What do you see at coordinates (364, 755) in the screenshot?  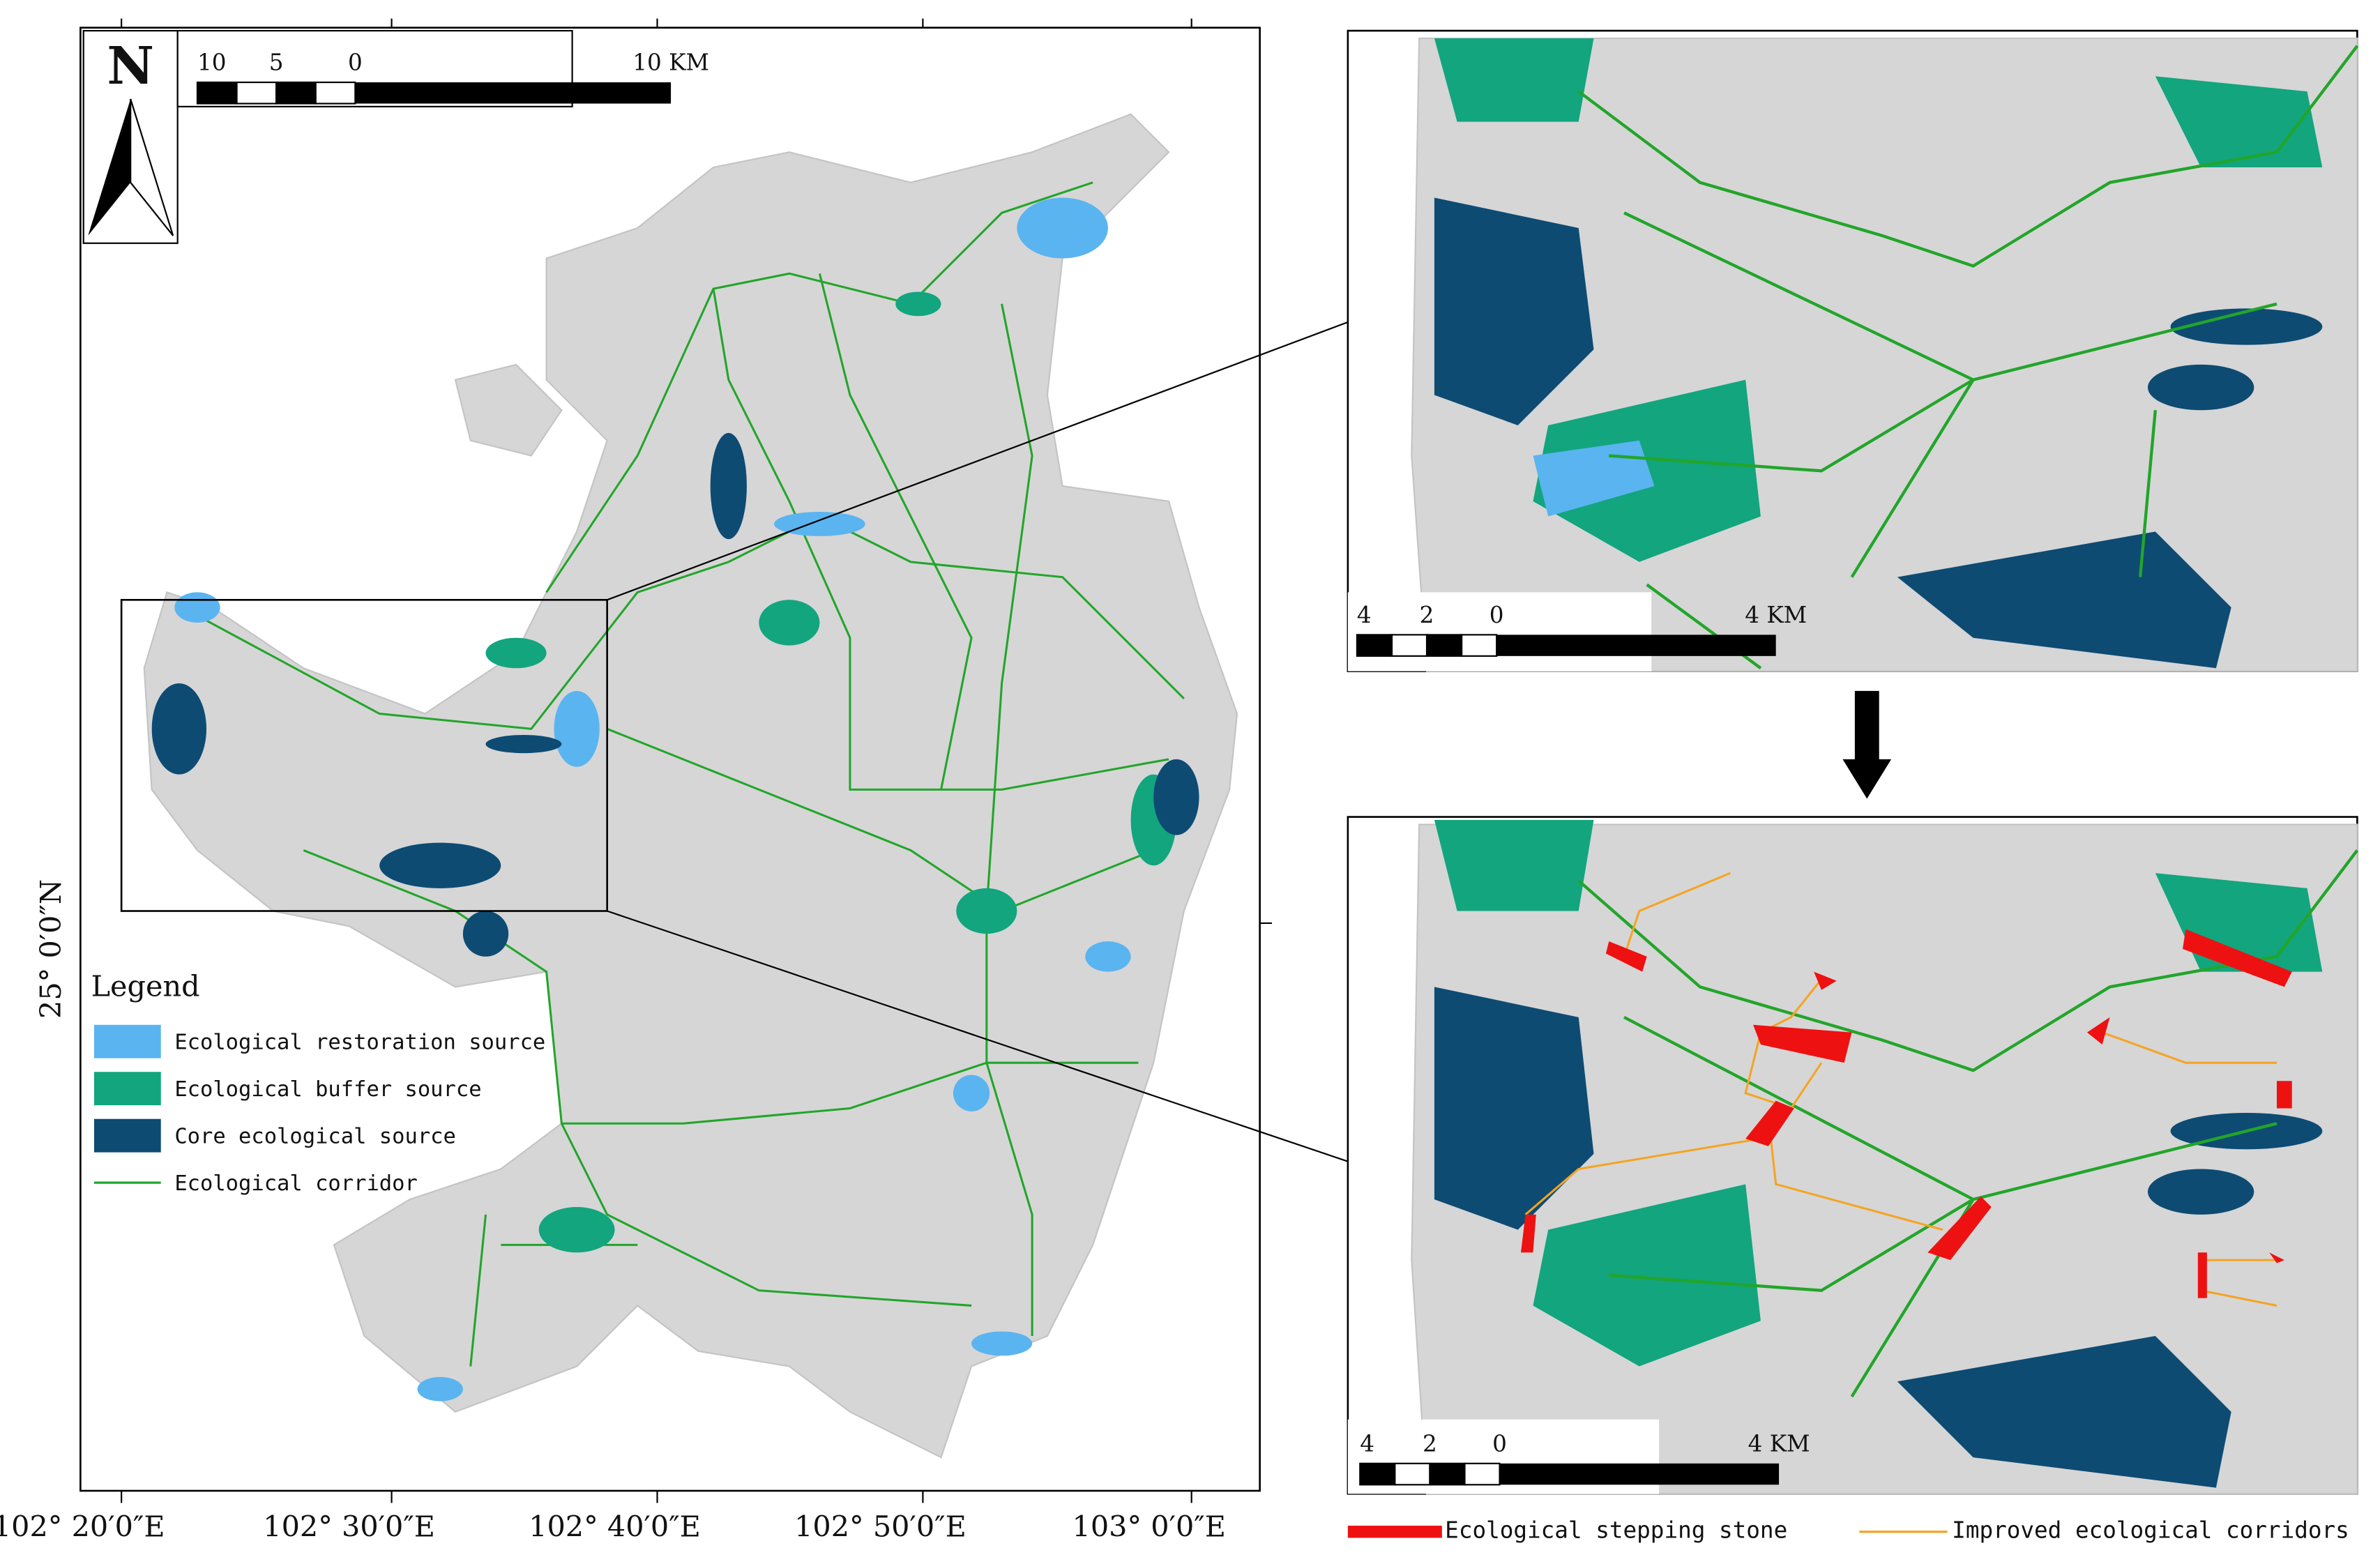 I see `zoom-box` at bounding box center [364, 755].